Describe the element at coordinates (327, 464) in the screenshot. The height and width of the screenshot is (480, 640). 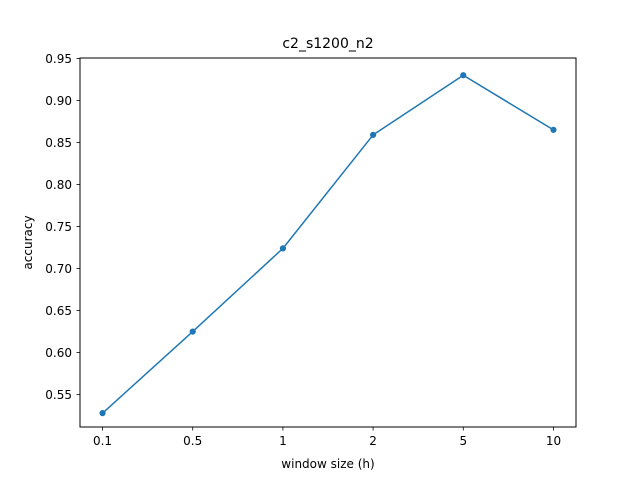
I see `x-axis-label: window size (h)` at that location.